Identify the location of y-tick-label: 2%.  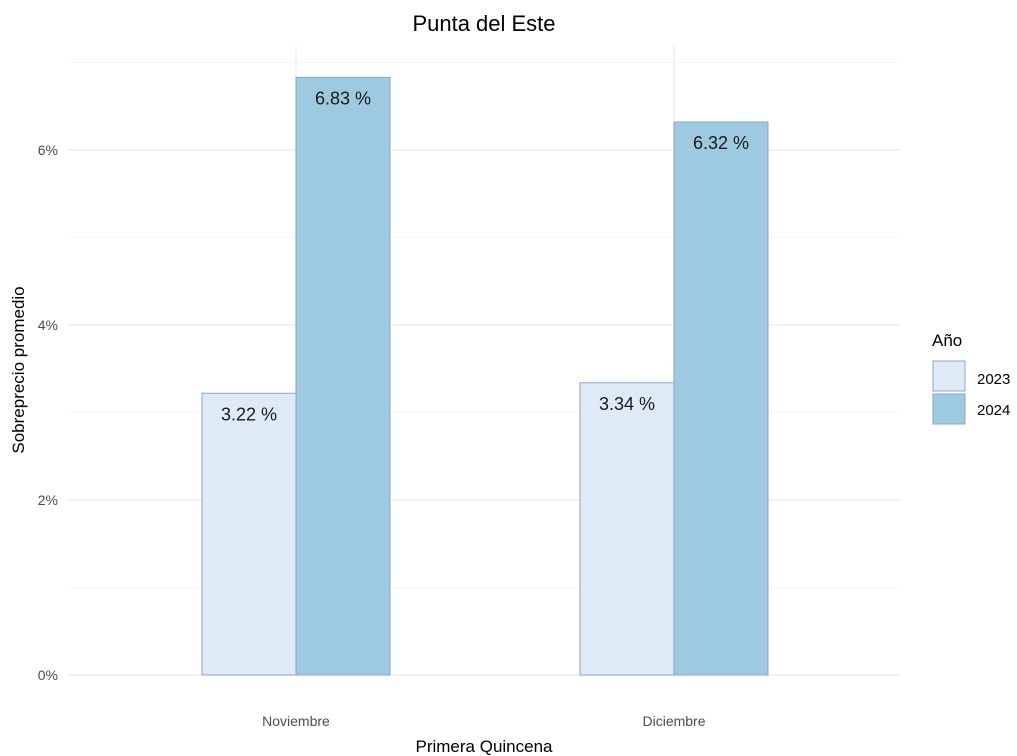
(48, 500).